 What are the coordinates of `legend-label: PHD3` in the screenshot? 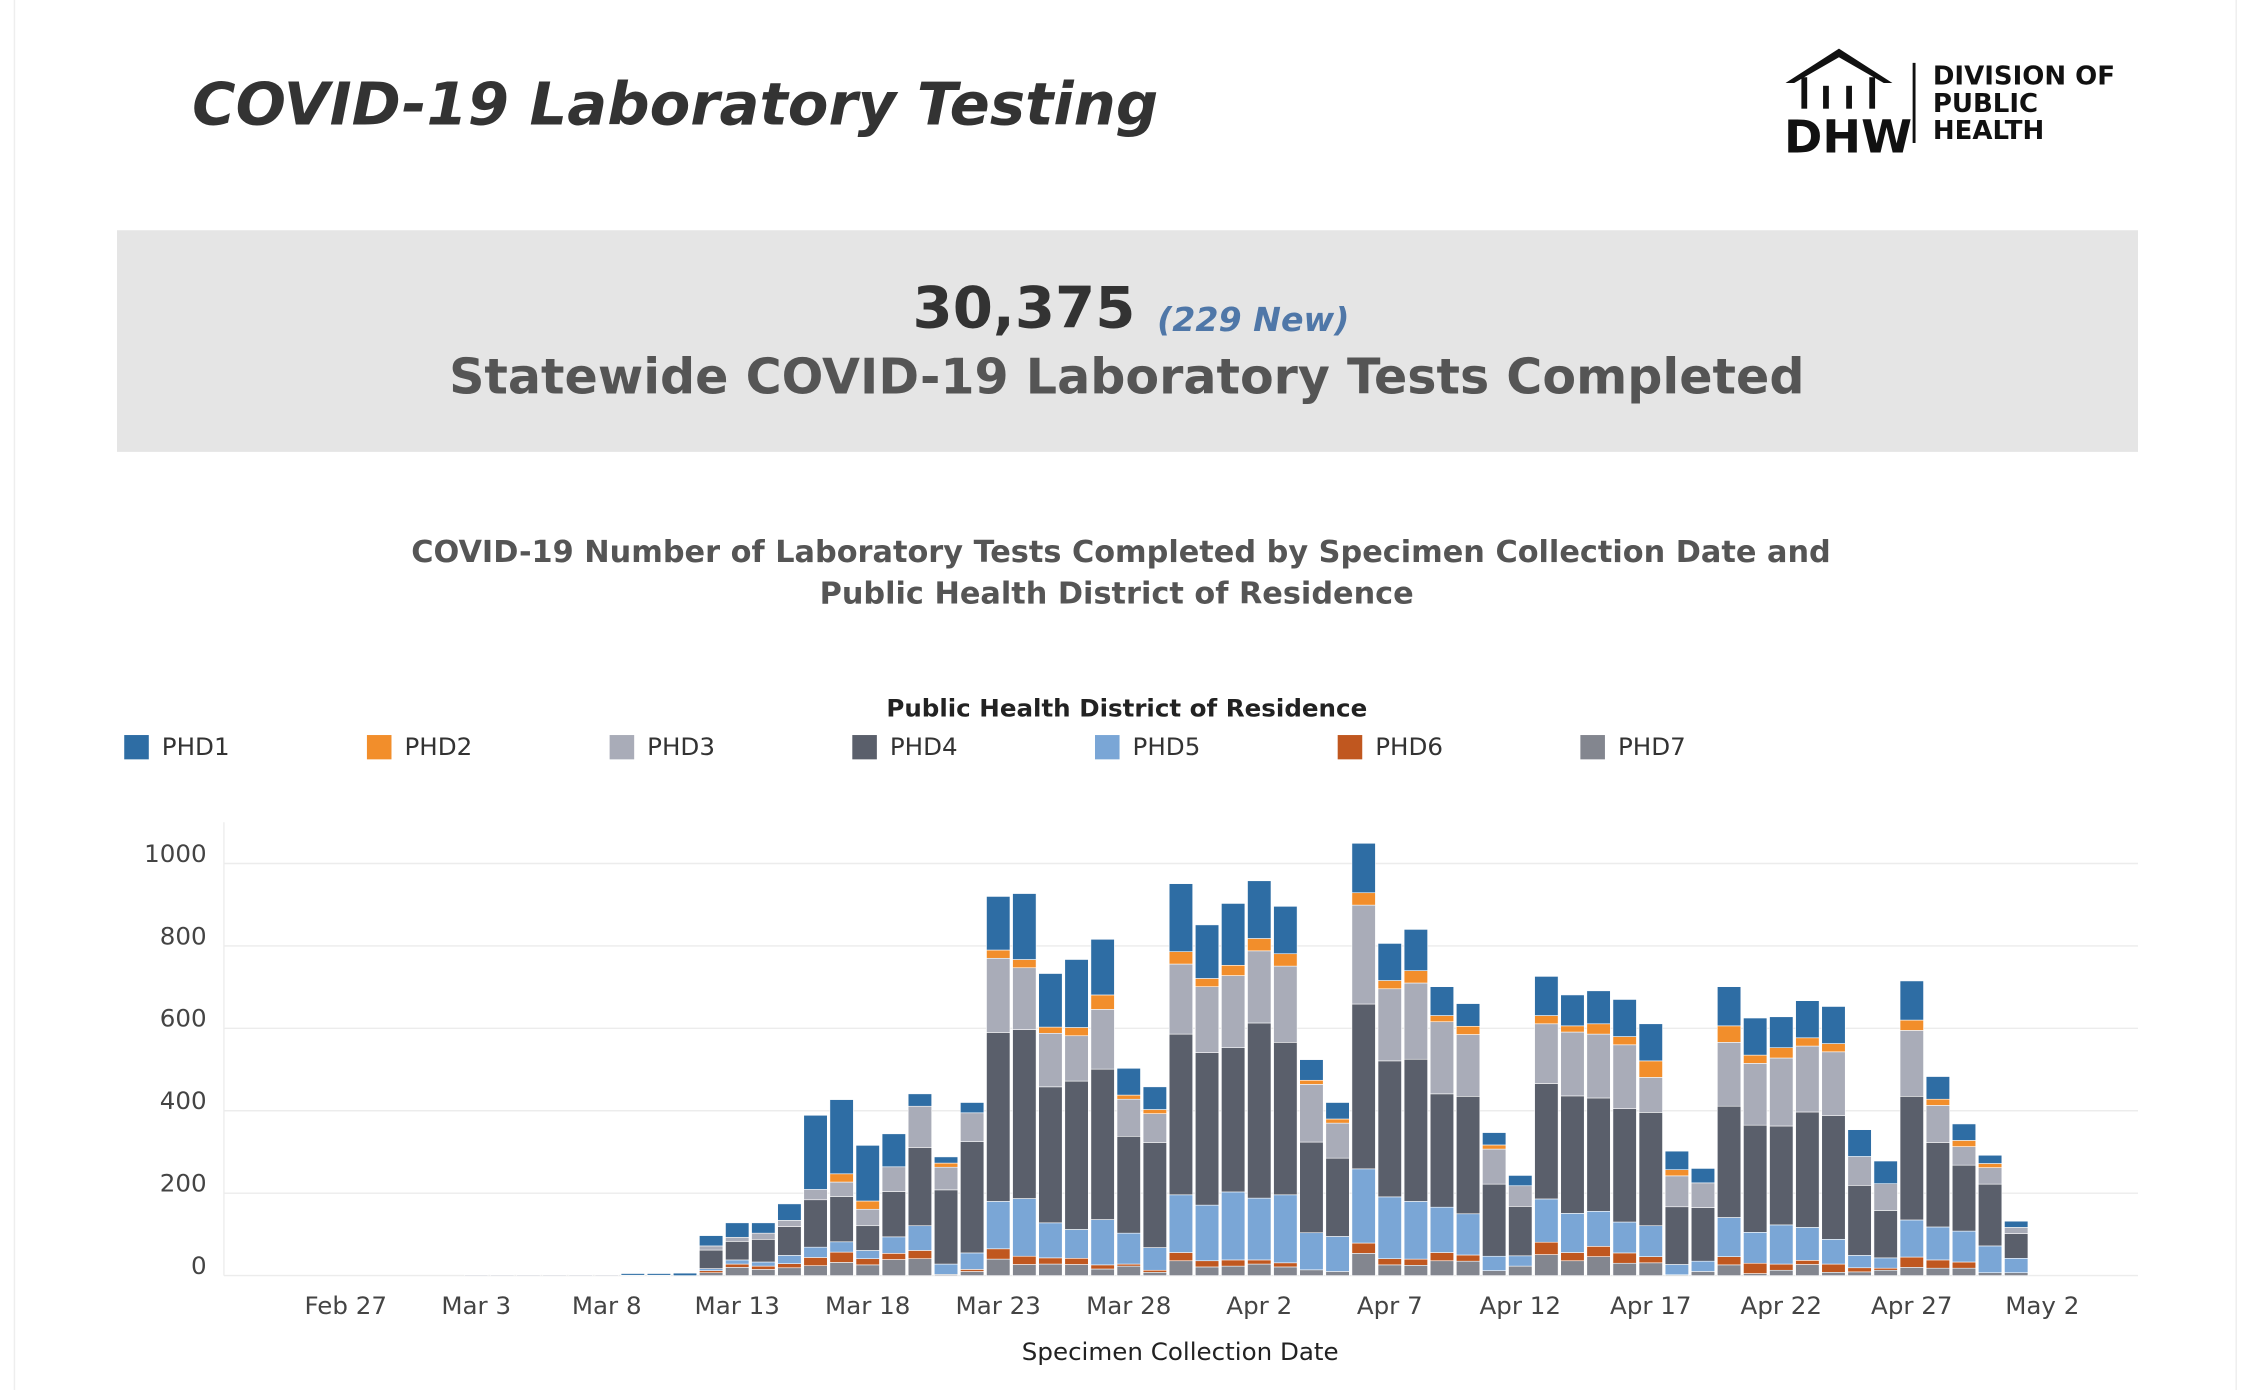 It's located at (681, 746).